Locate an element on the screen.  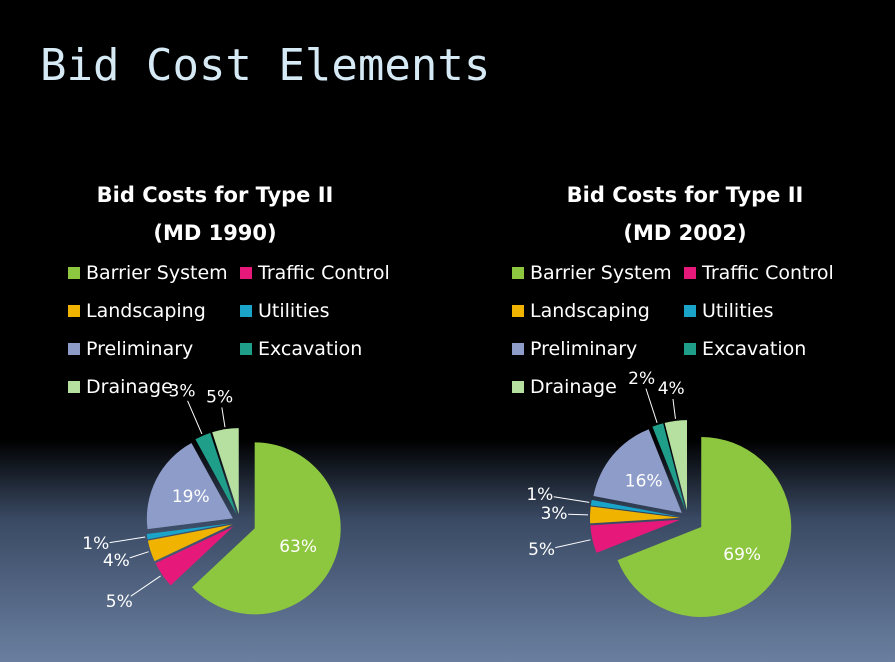
chart-title: Bid Costs for Type II (MD 2002) is located at coordinates (685, 214).